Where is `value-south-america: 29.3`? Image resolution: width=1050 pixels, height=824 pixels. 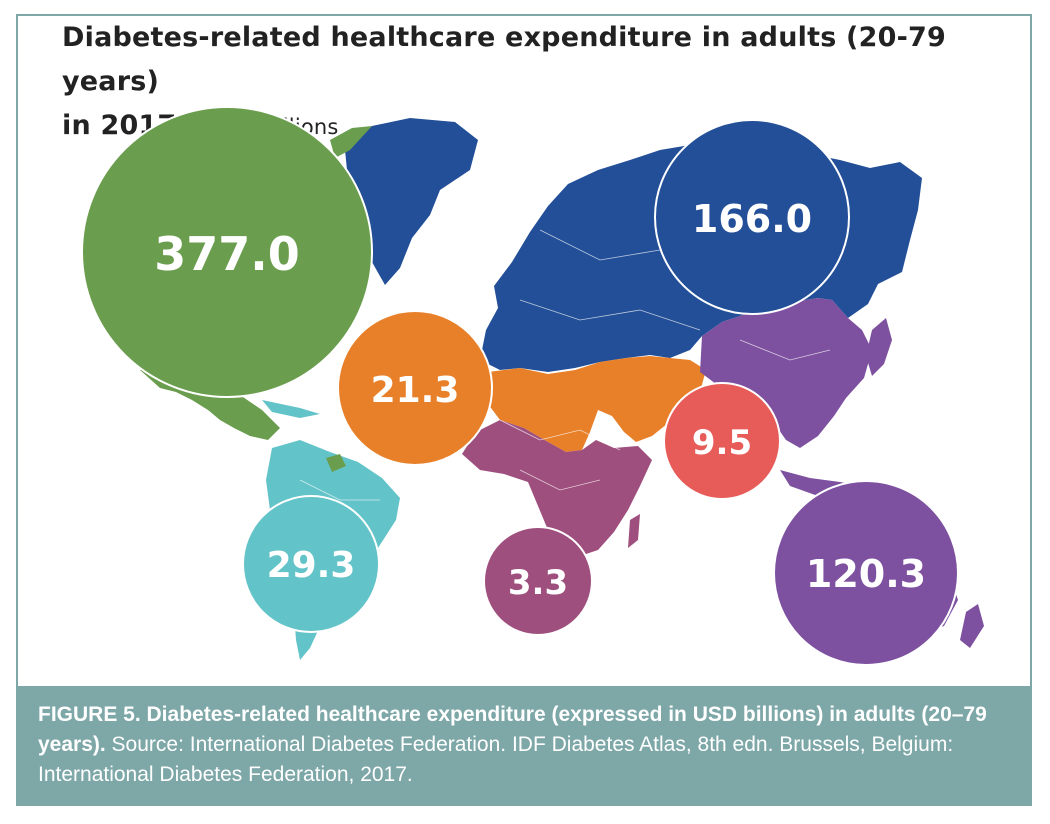
value-south-america: 29.3 is located at coordinates (311, 565).